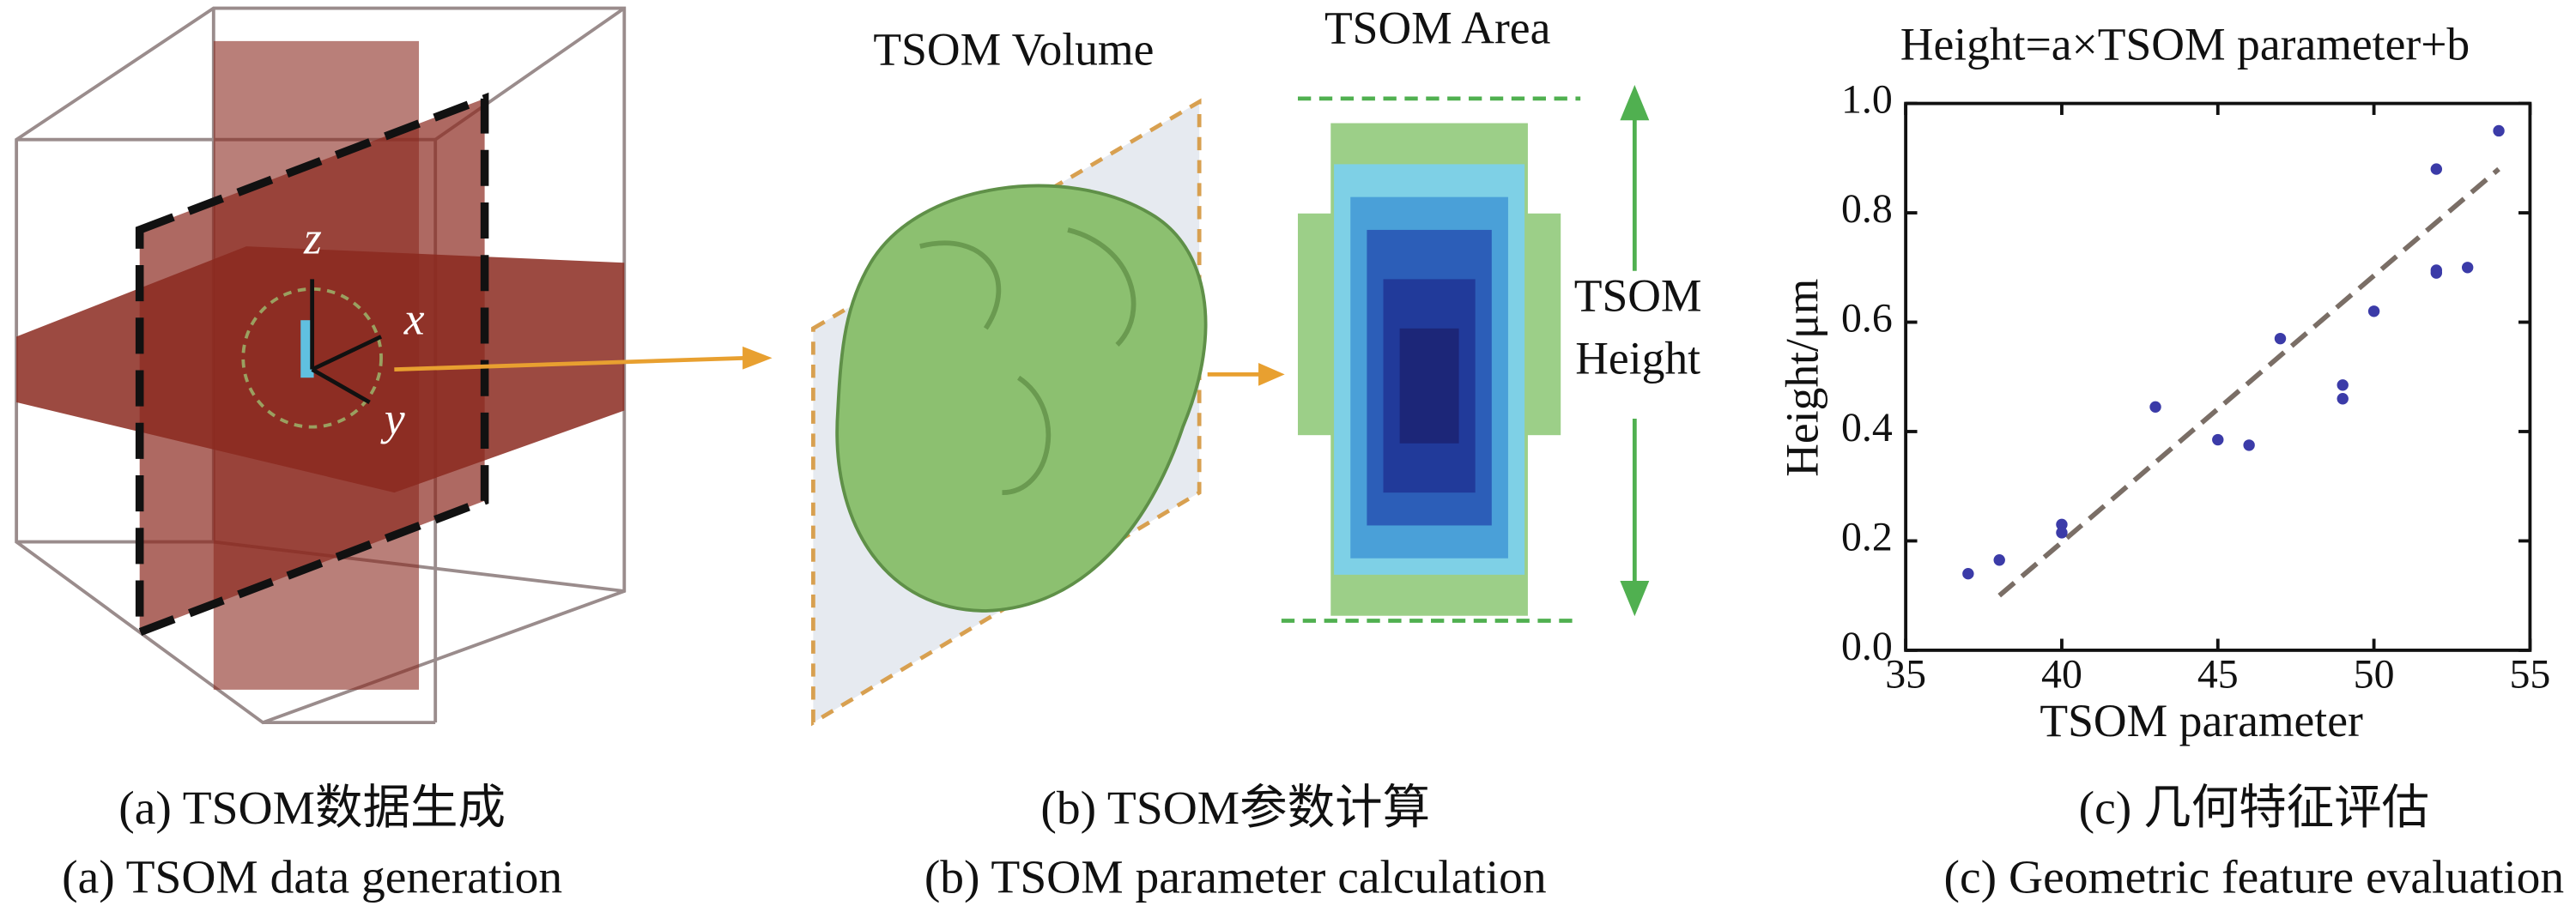 Image resolution: width=2576 pixels, height=912 pixels. I want to click on focus-circle, so click(312, 358).